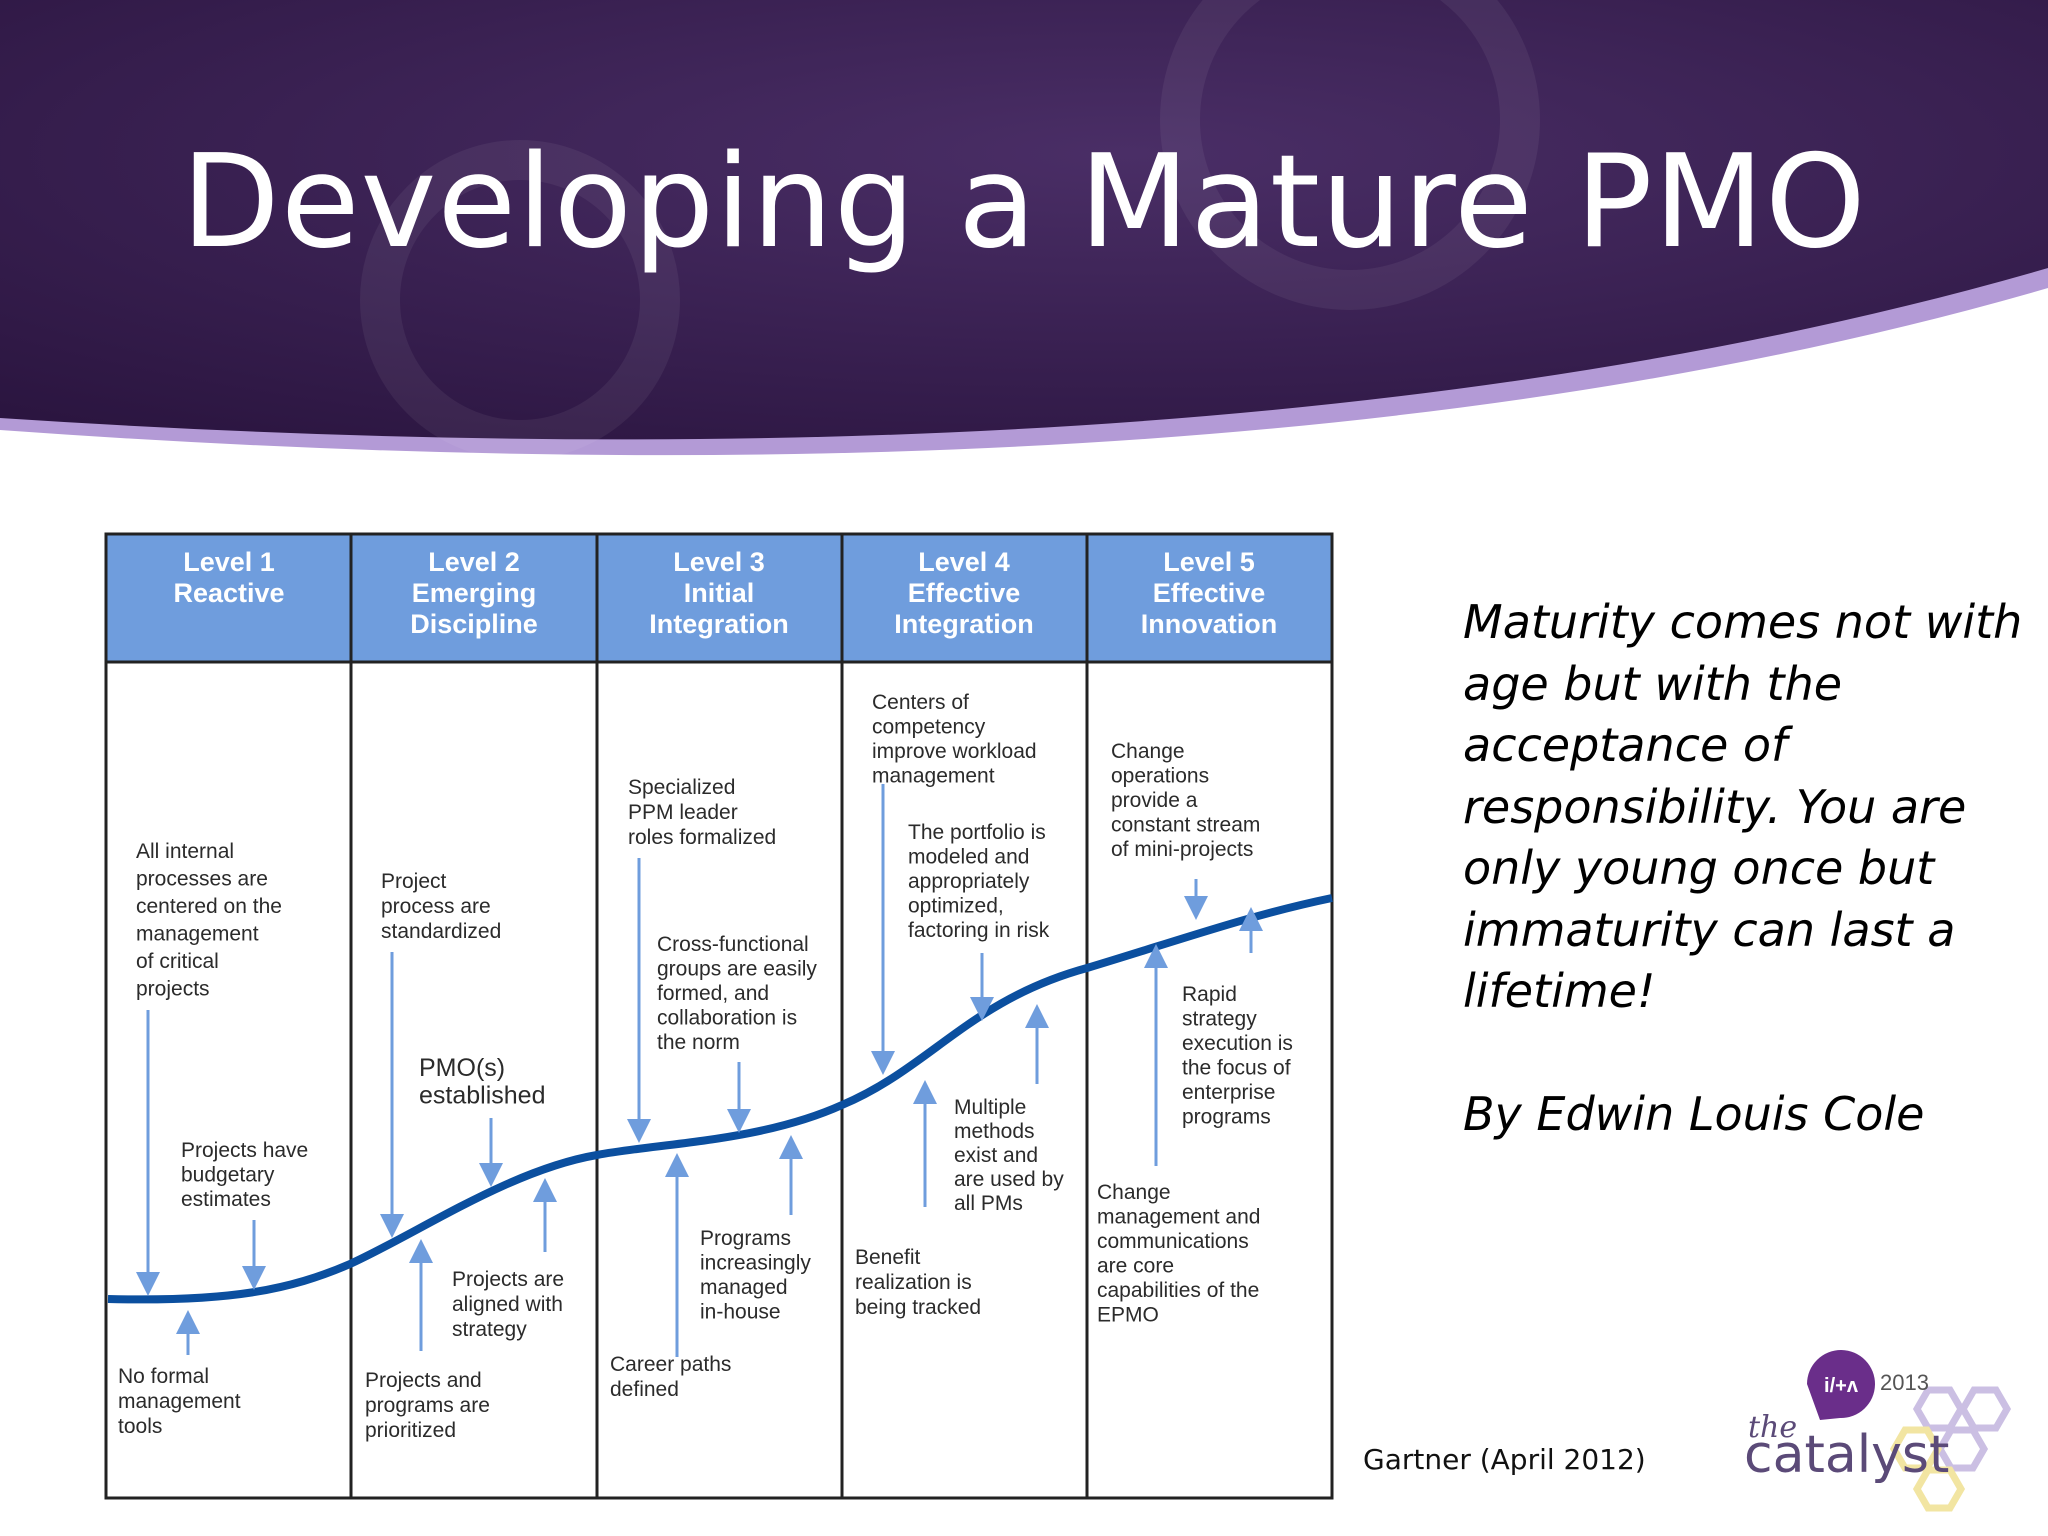  Describe the element at coordinates (1228, 1092) in the screenshot. I see `label-line: enterprise` at that location.